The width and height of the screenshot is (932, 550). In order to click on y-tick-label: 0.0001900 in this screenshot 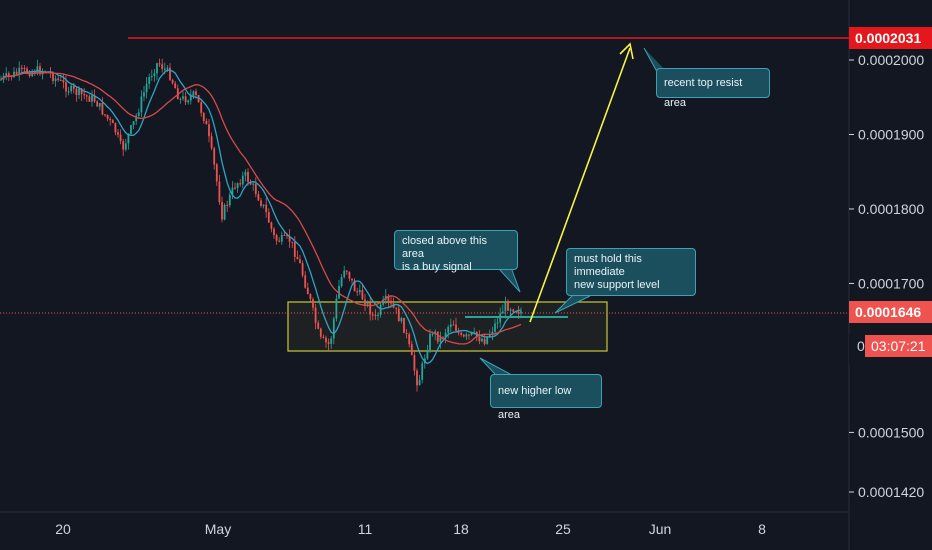, I will do `click(891, 134)`.